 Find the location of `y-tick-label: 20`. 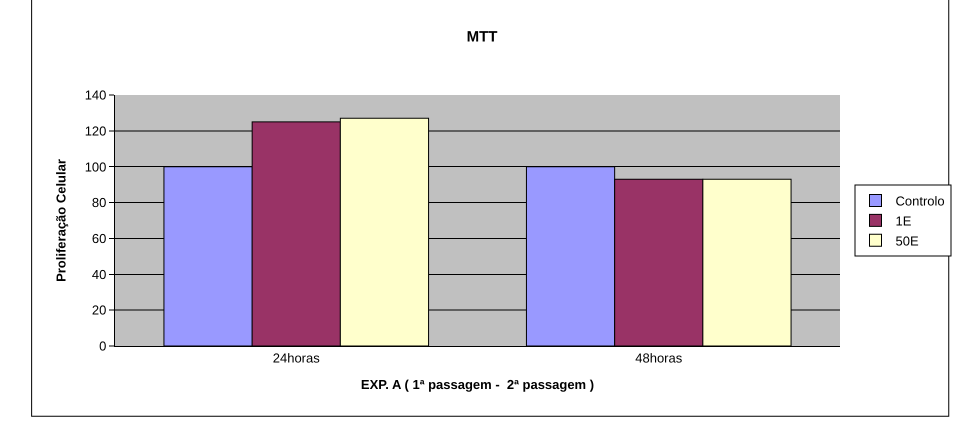

y-tick-label: 20 is located at coordinates (99, 310).